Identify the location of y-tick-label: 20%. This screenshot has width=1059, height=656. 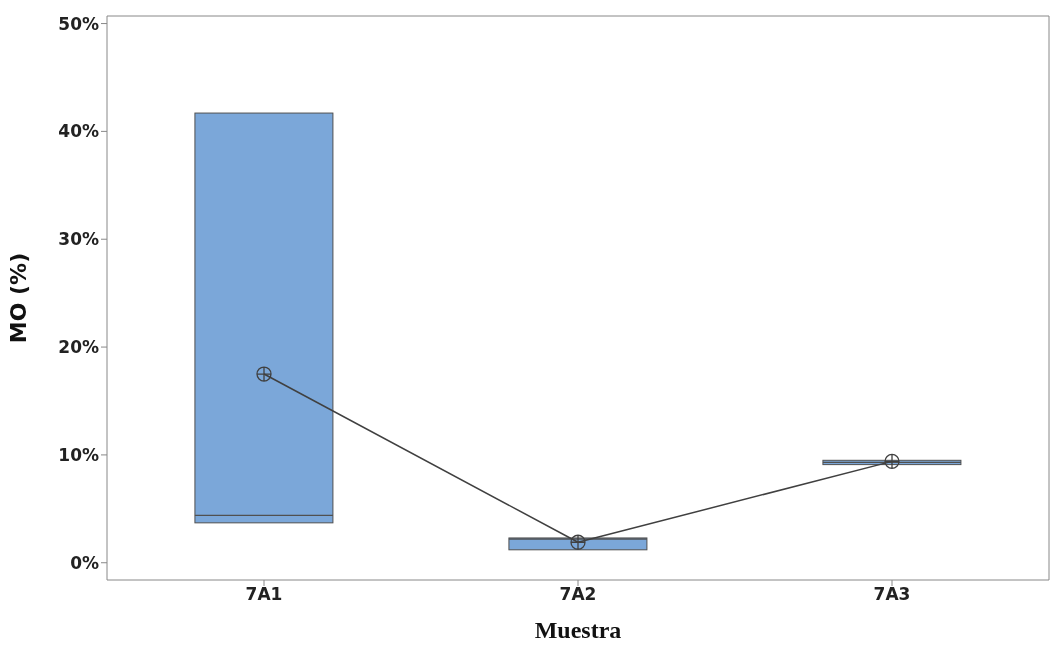
(78, 347).